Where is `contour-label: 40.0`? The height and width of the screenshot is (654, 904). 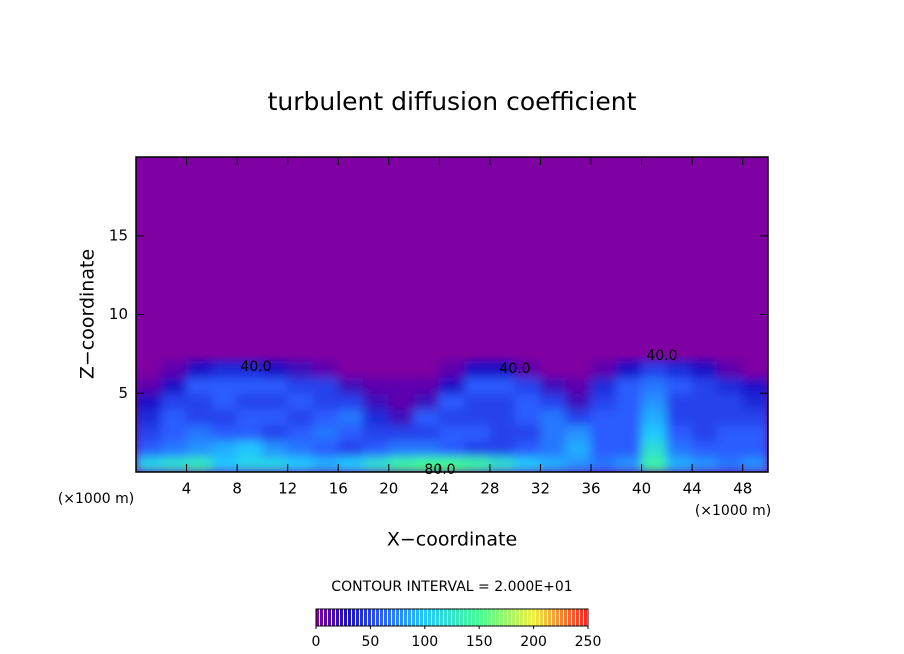
contour-label: 40.0 is located at coordinates (661, 356).